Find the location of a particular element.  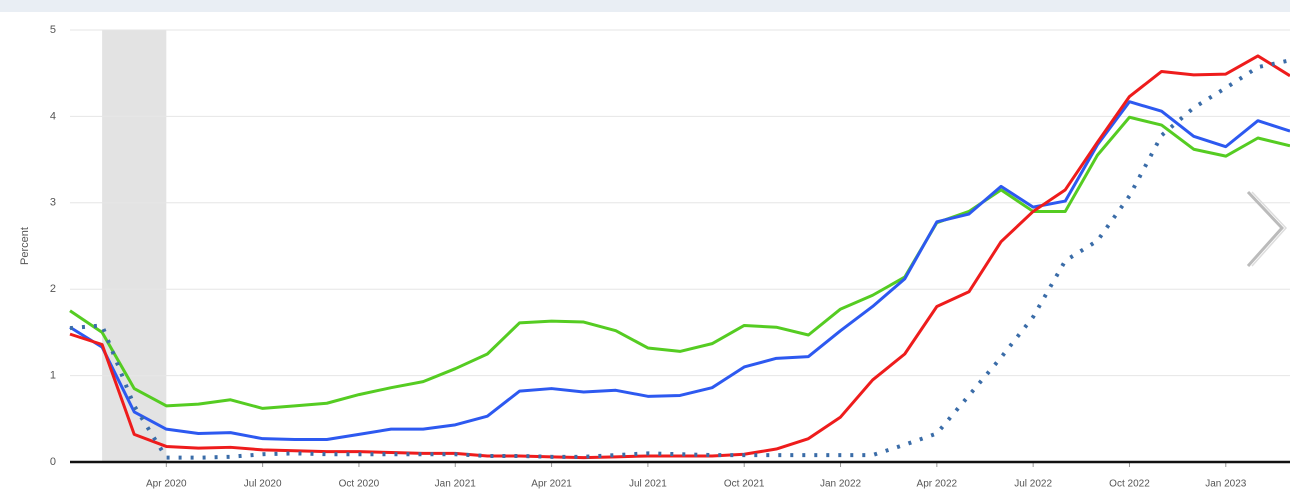

x-tick-label: Apr 2020 is located at coordinates (166, 484).